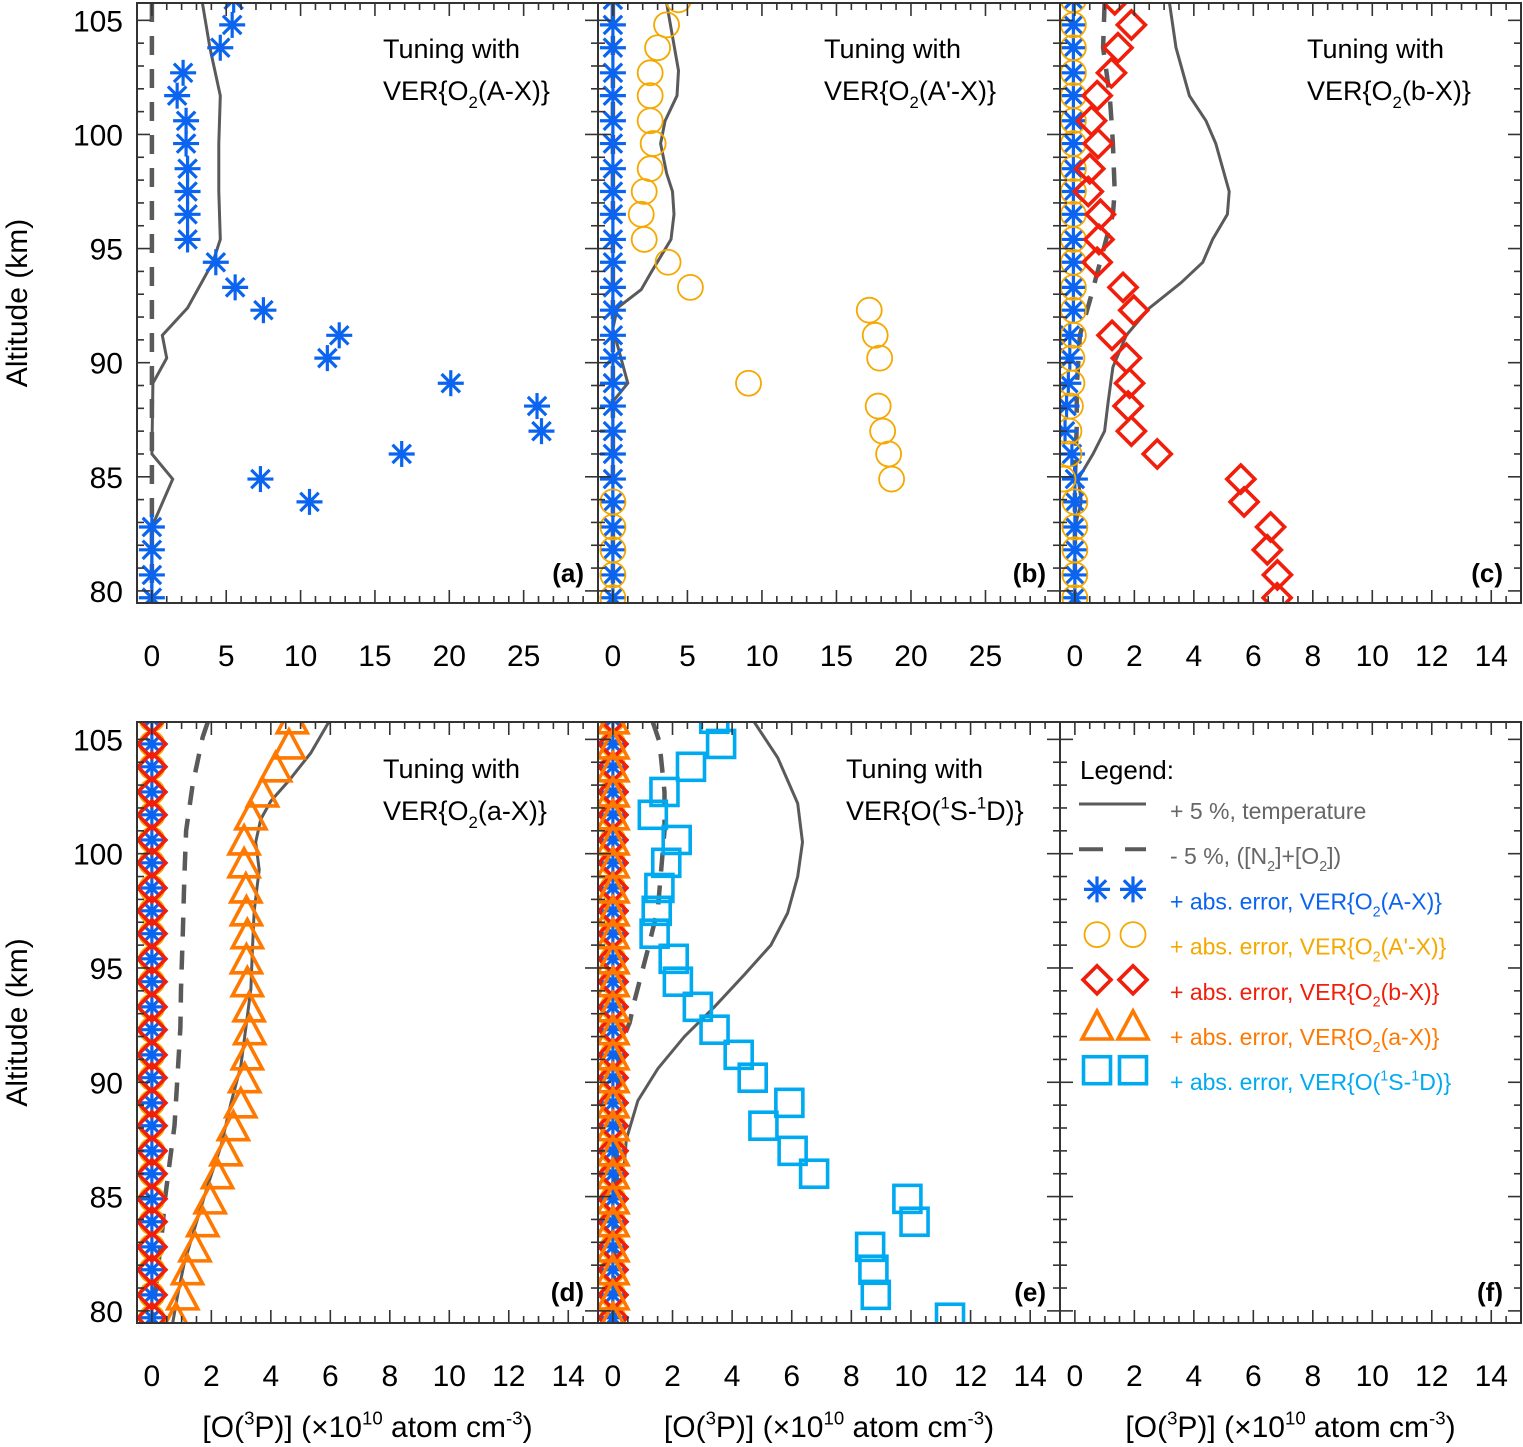 This screenshot has height=1447, width=1523. Describe the element at coordinates (1487, 573) in the screenshot. I see `panel-label: (c)` at that location.